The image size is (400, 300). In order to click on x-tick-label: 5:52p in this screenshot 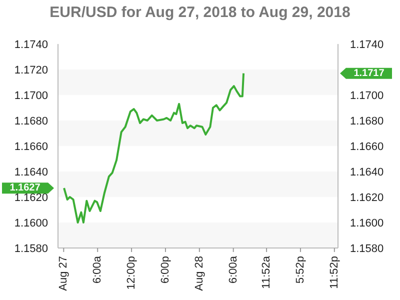, I will do `click(300, 270)`.